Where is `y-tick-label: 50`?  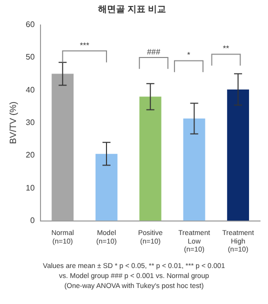
y-tick-label: 50 is located at coordinates (31, 57).